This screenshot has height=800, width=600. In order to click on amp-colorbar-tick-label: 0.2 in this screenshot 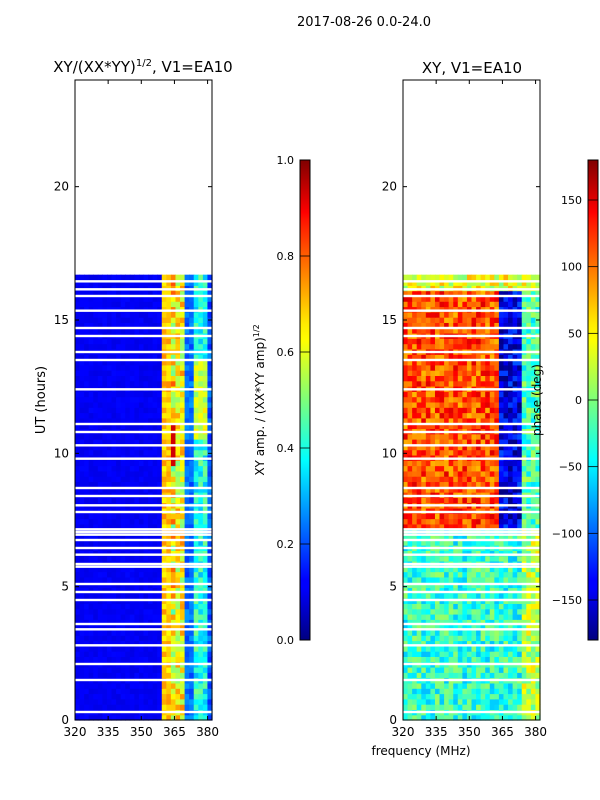, I will do `click(286, 544)`.